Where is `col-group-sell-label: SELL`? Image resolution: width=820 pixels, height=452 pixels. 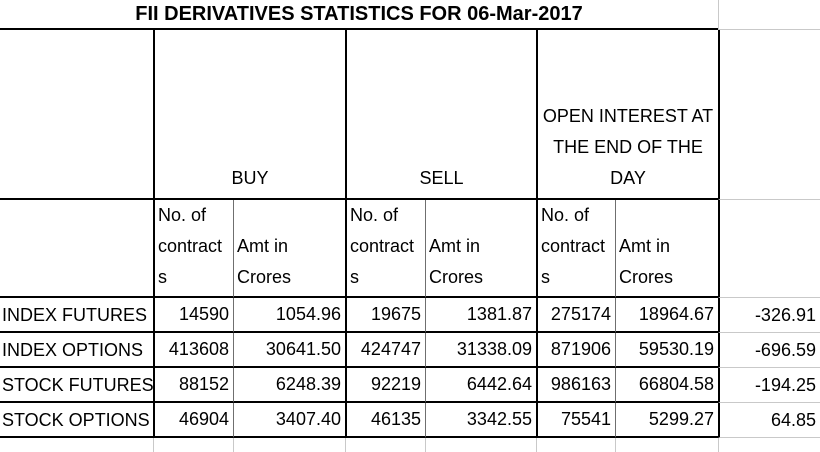
col-group-sell-label: SELL is located at coordinates (441, 178).